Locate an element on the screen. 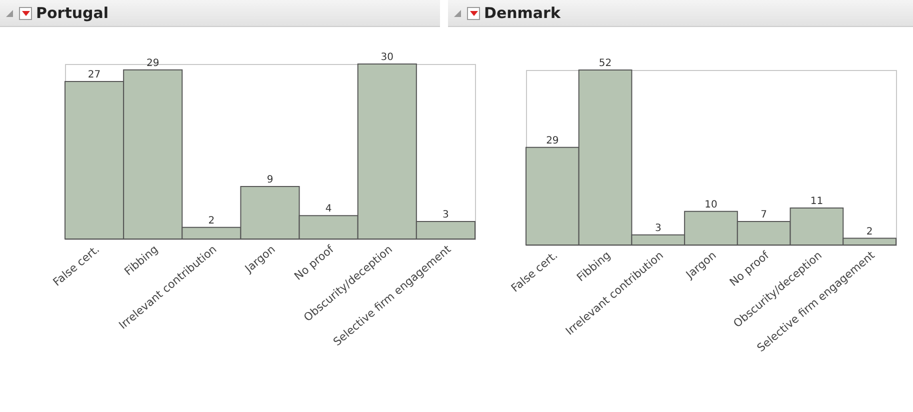 Image resolution: width=913 pixels, height=412 pixels. data-label: 9 is located at coordinates (270, 180).